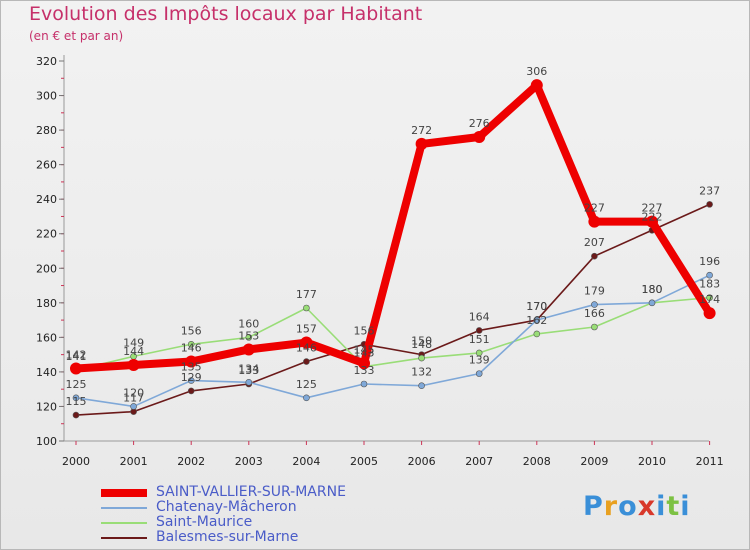 The height and width of the screenshot is (550, 750). Describe the element at coordinates (652, 289) in the screenshot. I see `data-label-saint-maurice: 180` at that location.